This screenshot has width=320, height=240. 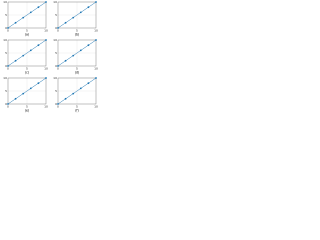 What do you see at coordinates (27, 73) in the screenshot?
I see `caption: (c)` at bounding box center [27, 73].